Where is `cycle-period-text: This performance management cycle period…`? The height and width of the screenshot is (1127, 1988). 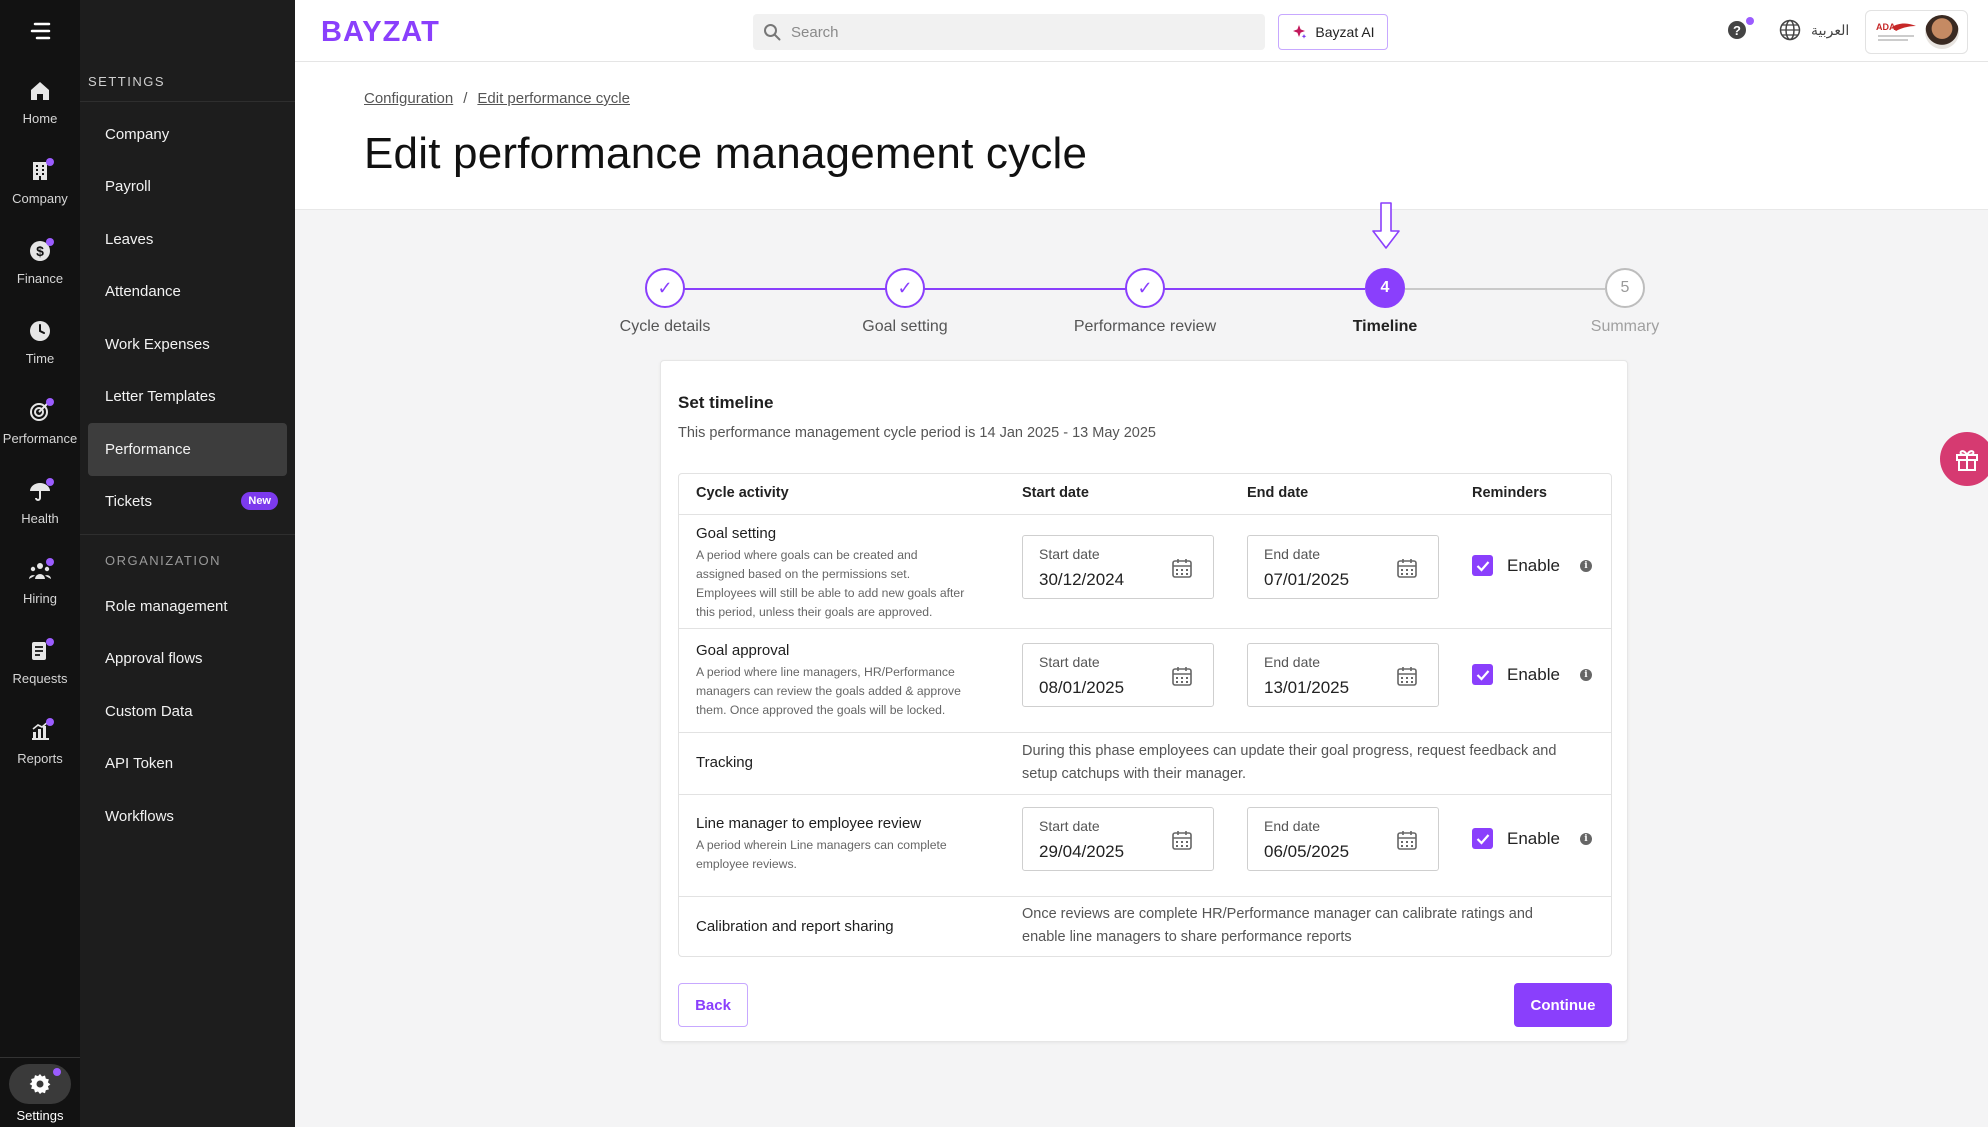
cycle-period-text: This performance management cycle period… is located at coordinates (917, 433).